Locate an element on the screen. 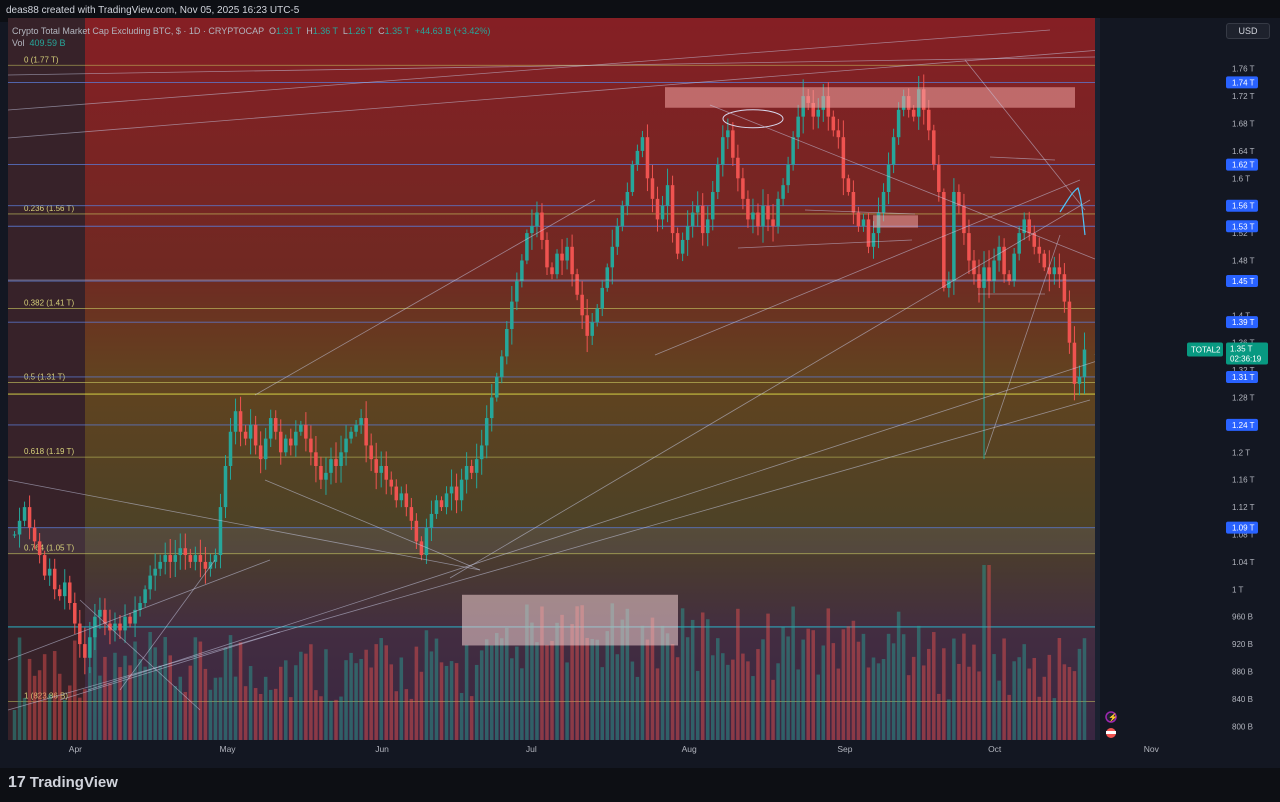  fib-label: 0.236 (1.56 T) is located at coordinates (49, 208).